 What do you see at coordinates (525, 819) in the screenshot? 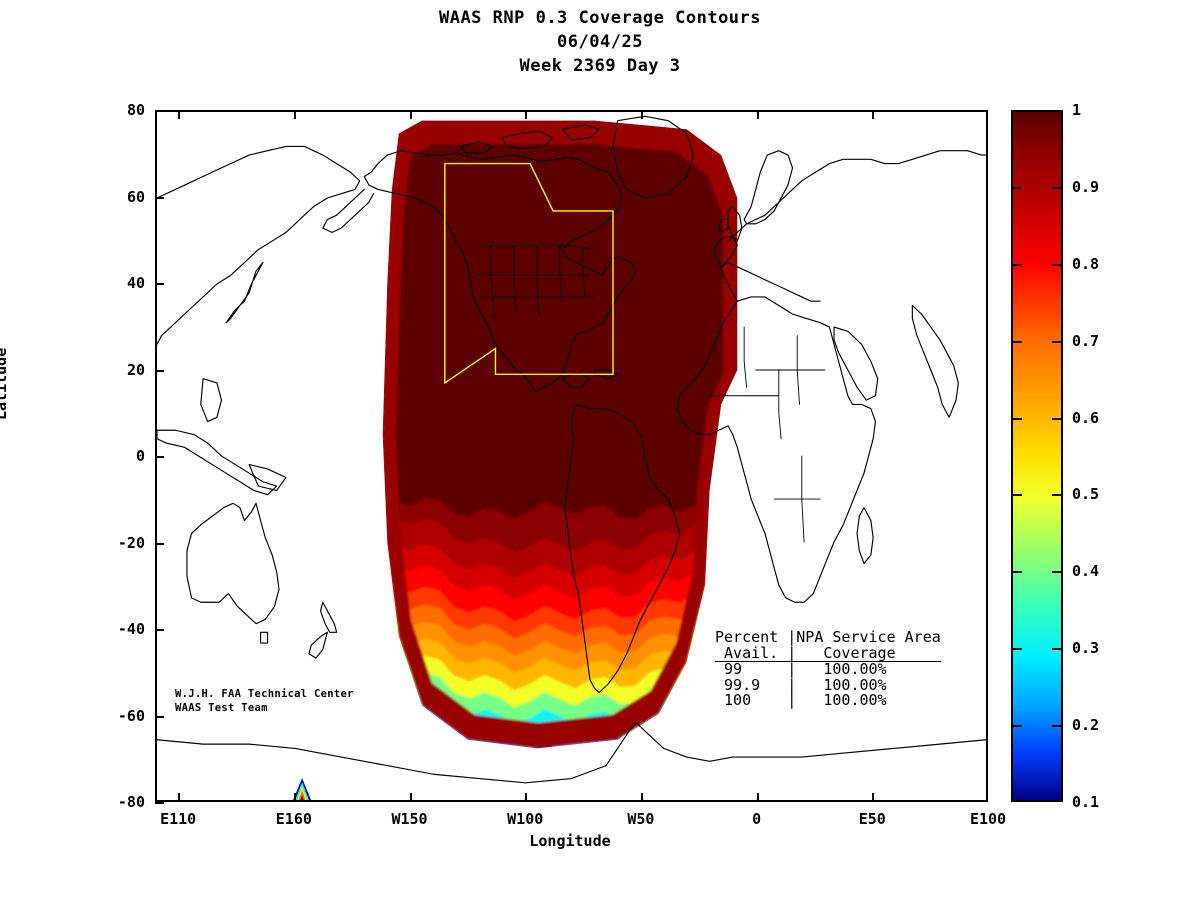
I see `x-tick-label: W100` at bounding box center [525, 819].